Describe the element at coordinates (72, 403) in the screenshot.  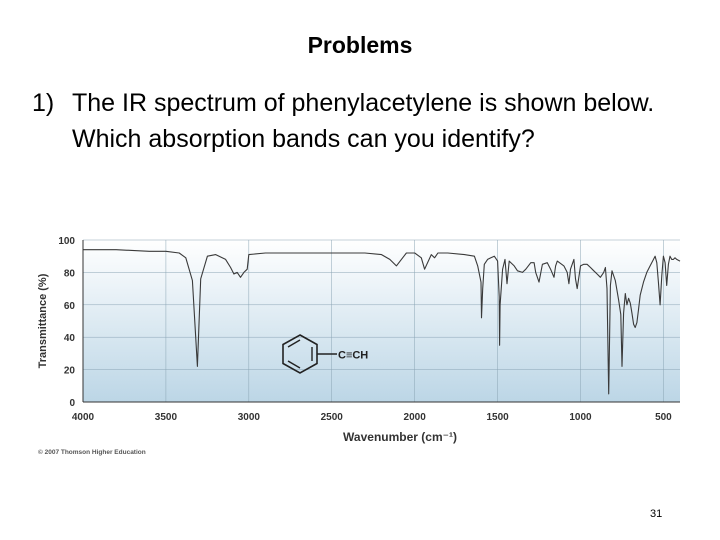
I see `y-tick-label: 0` at that location.